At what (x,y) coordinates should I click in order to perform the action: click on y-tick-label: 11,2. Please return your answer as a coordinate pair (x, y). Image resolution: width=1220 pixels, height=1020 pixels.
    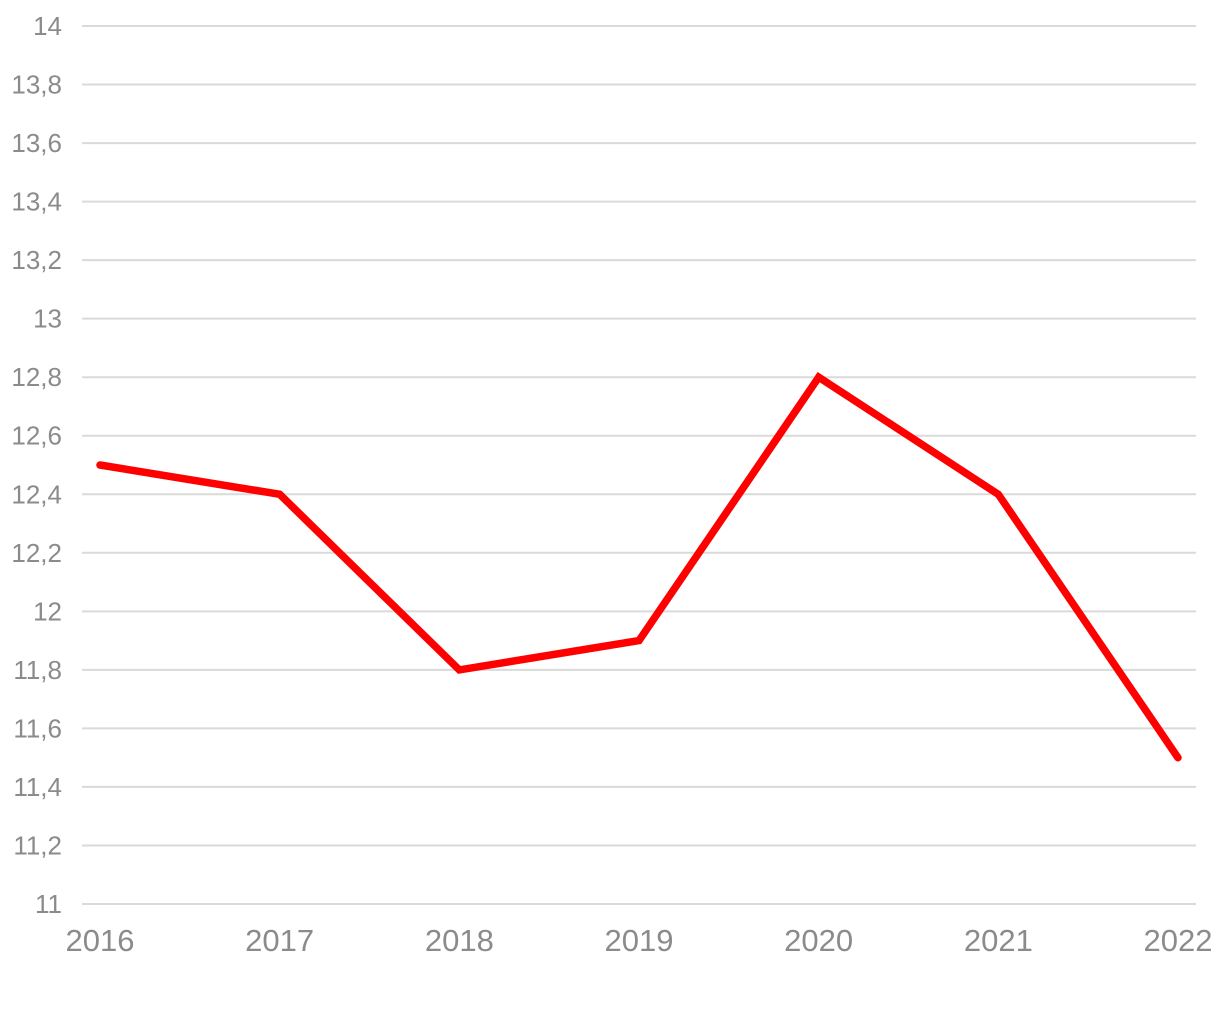
    Looking at the image, I should click on (37, 845).